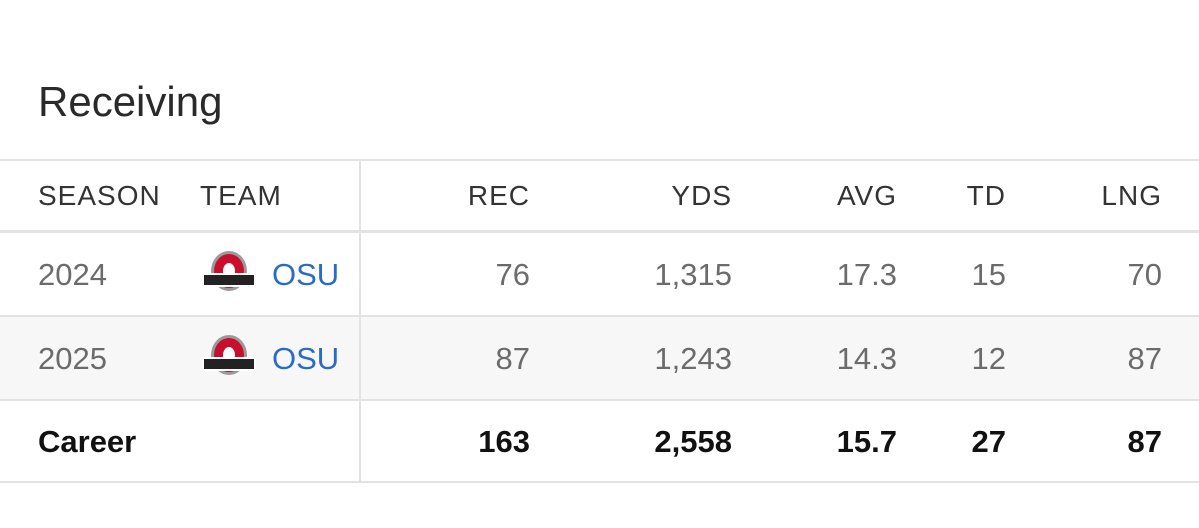 The height and width of the screenshot is (528, 1199). I want to click on career-value: 87, so click(1144, 441).